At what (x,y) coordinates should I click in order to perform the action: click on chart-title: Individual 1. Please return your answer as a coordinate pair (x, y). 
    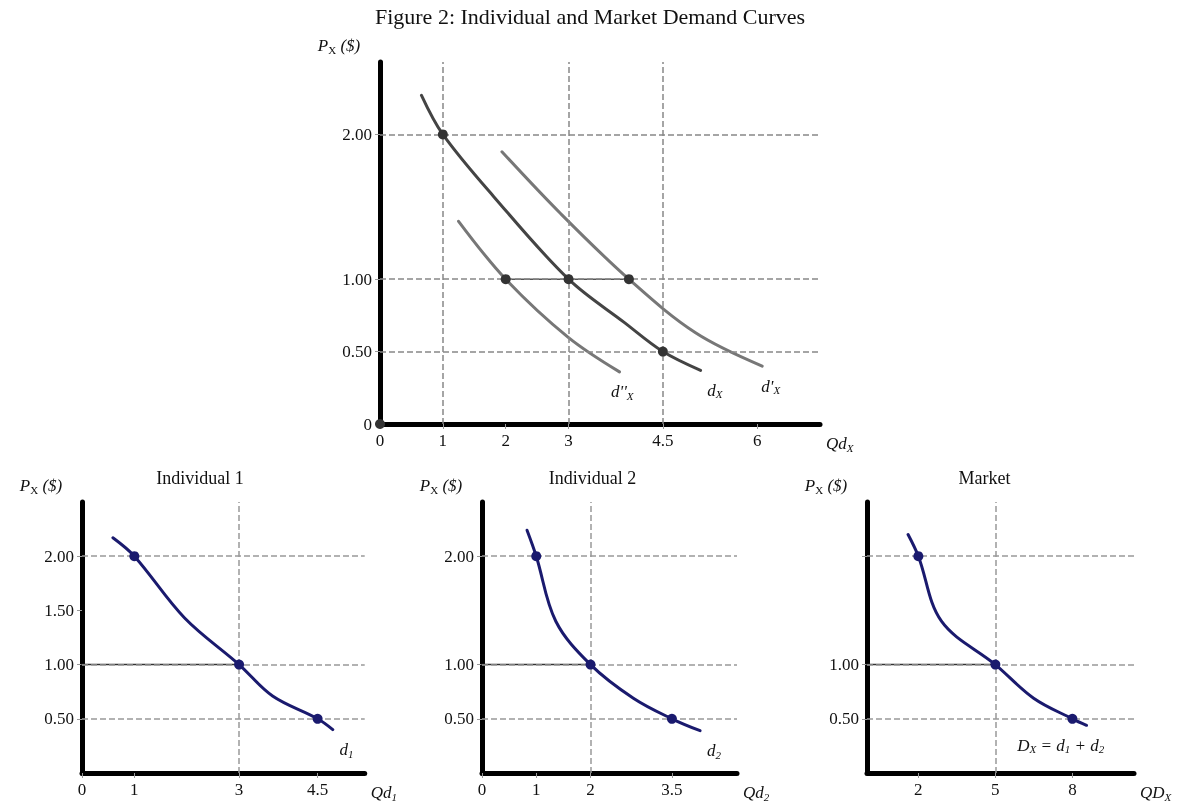
    Looking at the image, I should click on (200, 478).